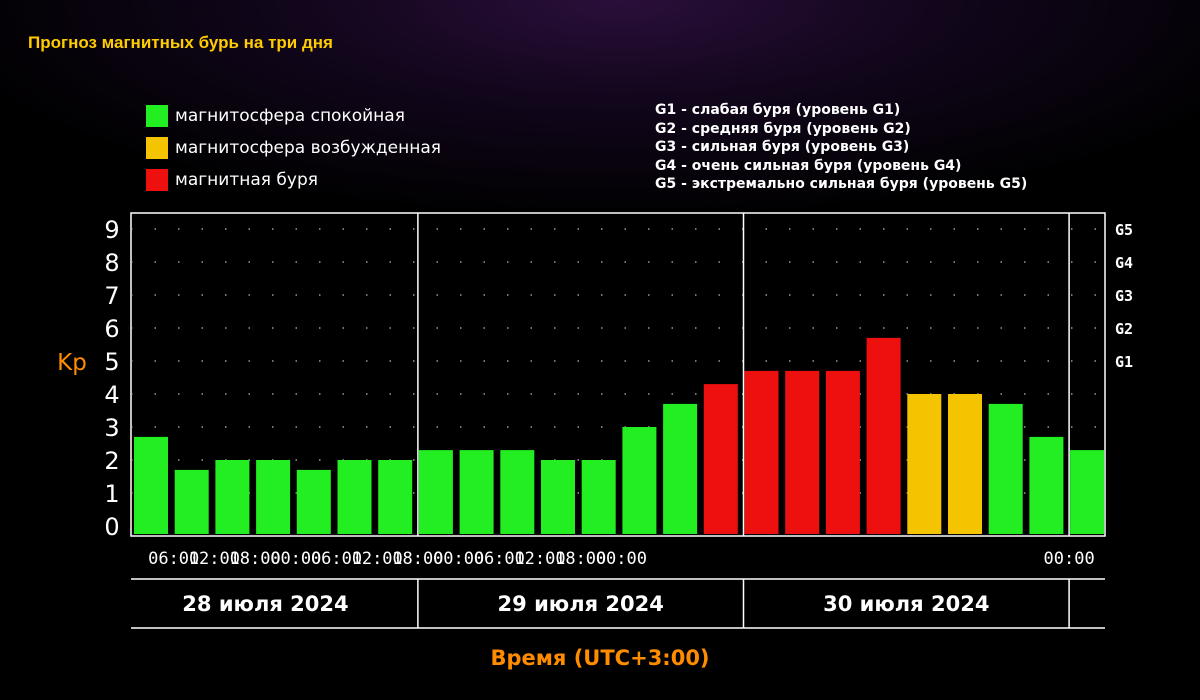 This screenshot has height=700, width=1200. What do you see at coordinates (111, 362) in the screenshot?
I see `y-tick-label: 5` at bounding box center [111, 362].